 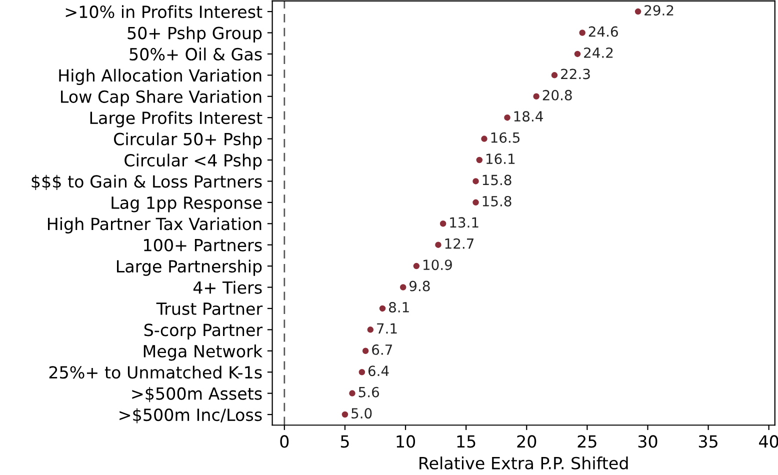 What do you see at coordinates (768, 441) in the screenshot?
I see `x-tick-label: 40` at bounding box center [768, 441].